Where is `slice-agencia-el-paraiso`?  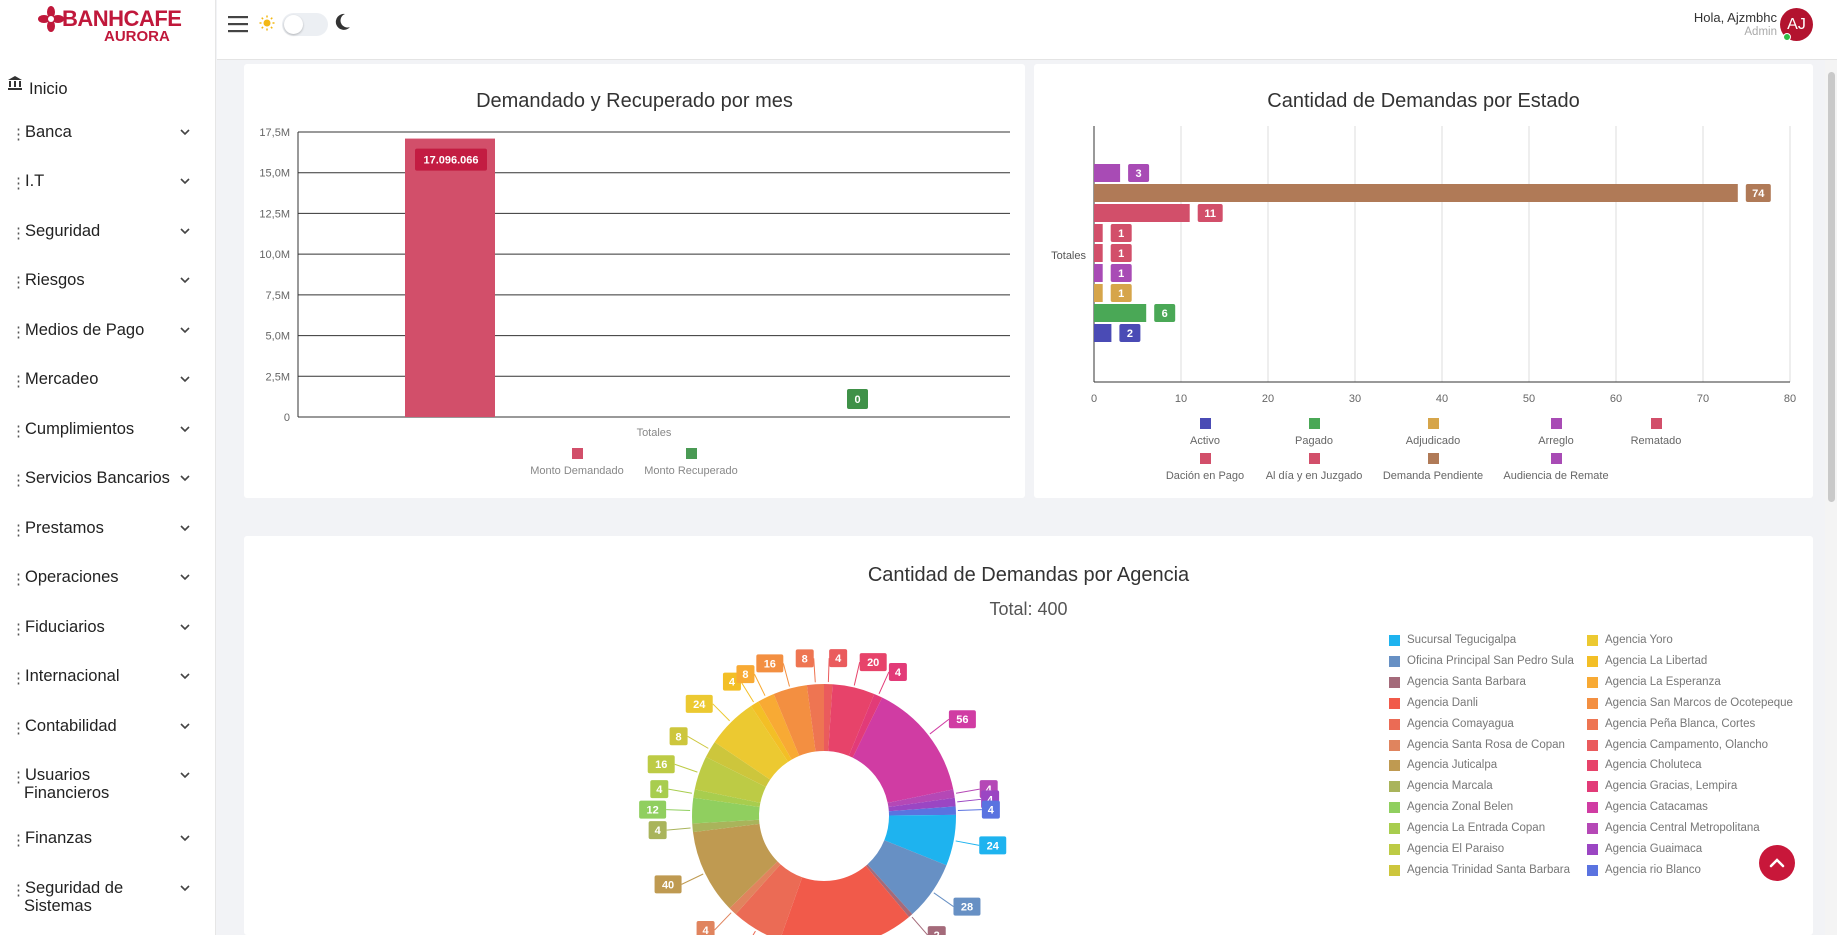
slice-agencia-el-paraiso is located at coordinates (730, 779).